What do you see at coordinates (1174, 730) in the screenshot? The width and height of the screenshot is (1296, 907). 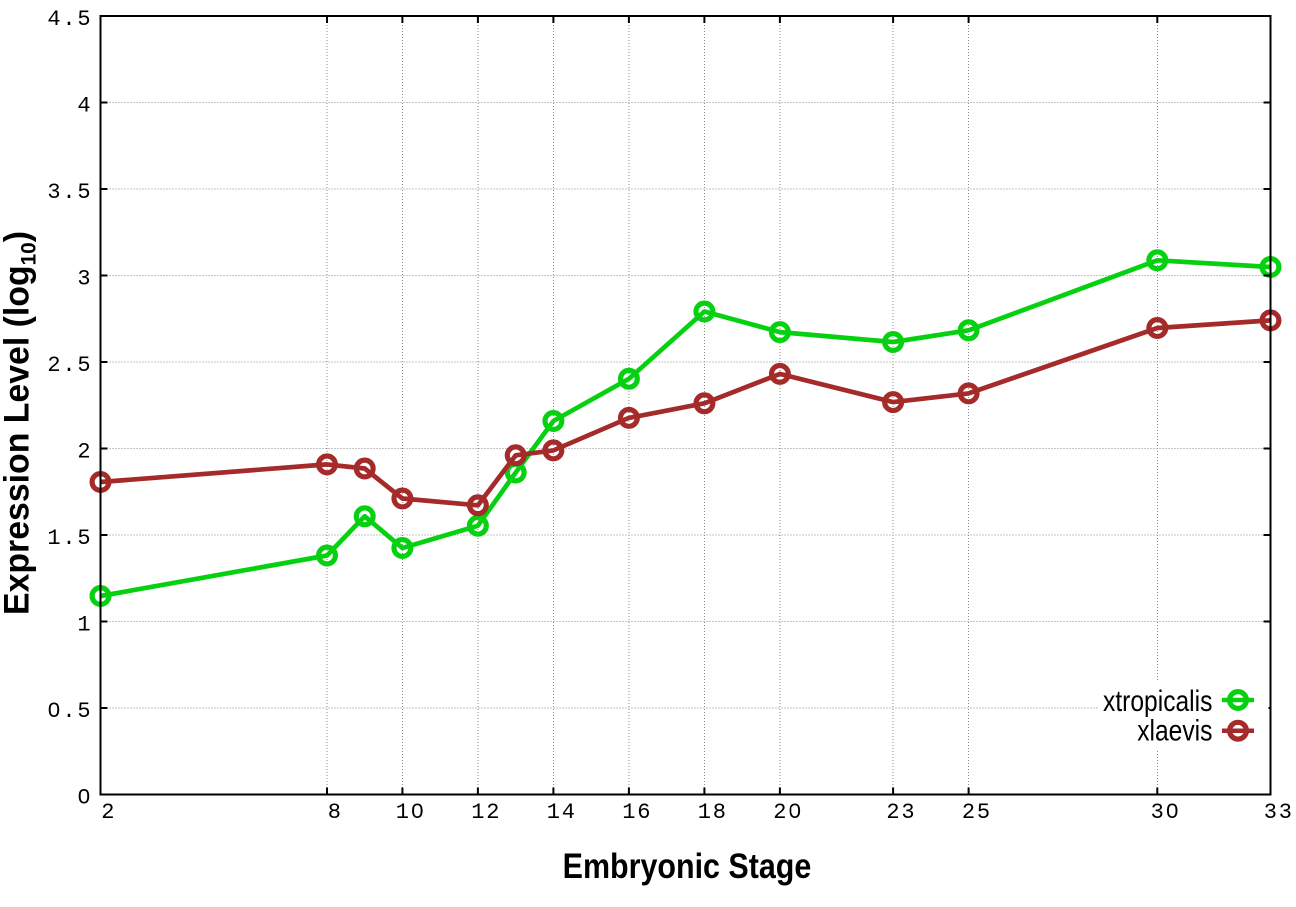 I see `svg-text: xlaevis` at bounding box center [1174, 730].